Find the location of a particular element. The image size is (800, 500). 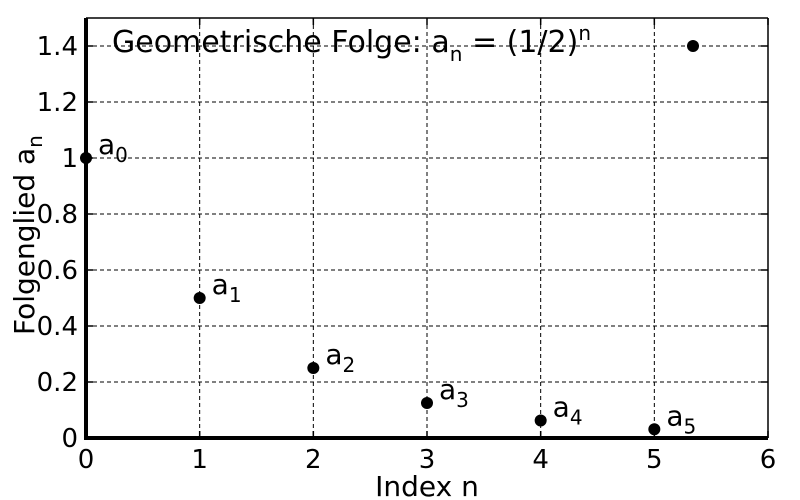

y-tick-label: 1.2 is located at coordinates (57, 103).